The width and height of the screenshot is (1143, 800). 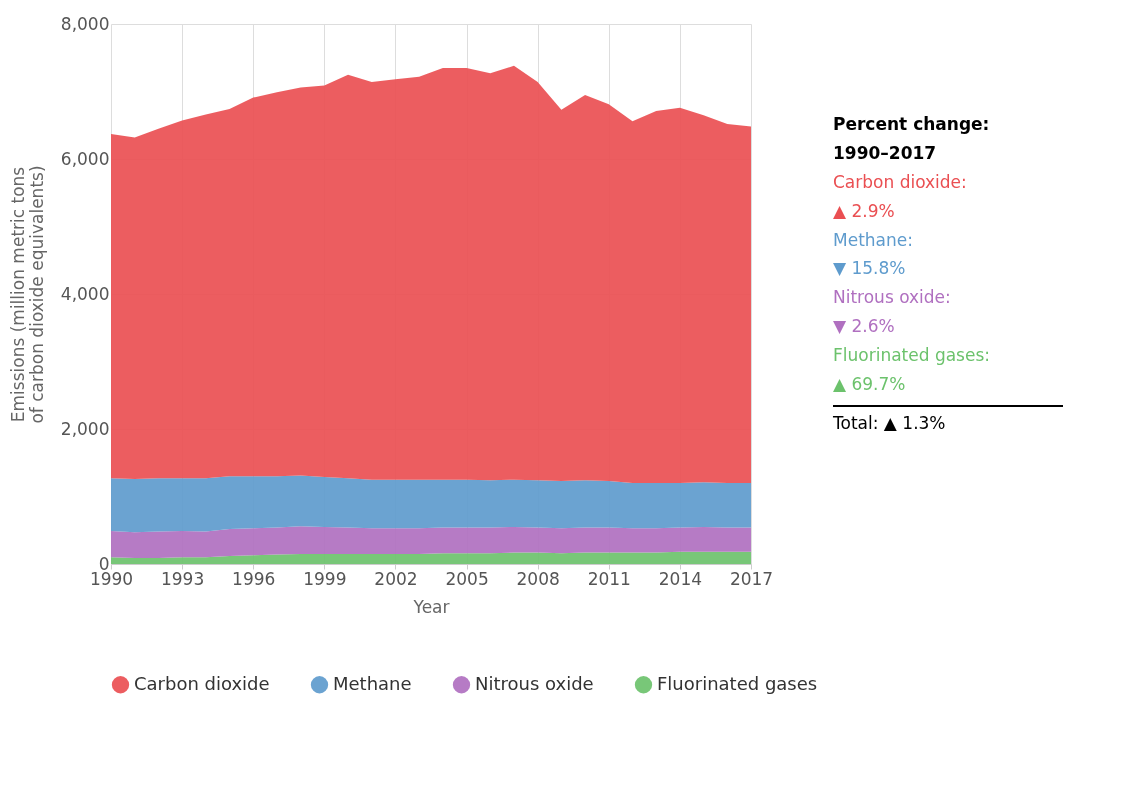 I want to click on legend-label: Carbon dioxide, so click(x=202, y=683).